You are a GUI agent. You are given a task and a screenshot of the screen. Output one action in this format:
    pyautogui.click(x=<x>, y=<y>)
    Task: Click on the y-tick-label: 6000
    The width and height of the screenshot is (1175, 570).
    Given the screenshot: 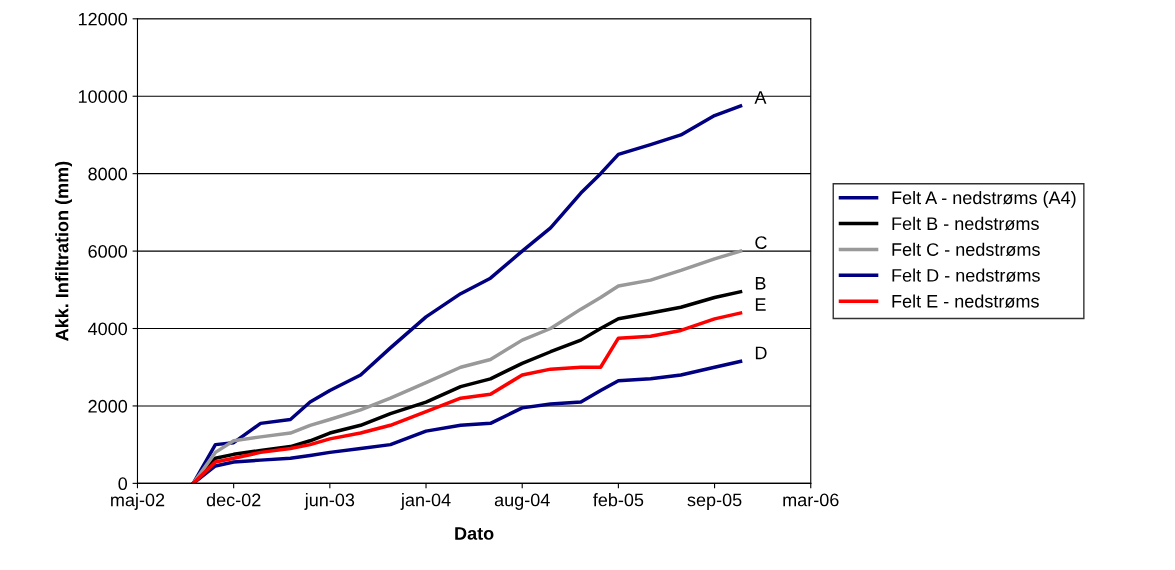 What is the action you would take?
    pyautogui.click(x=108, y=251)
    